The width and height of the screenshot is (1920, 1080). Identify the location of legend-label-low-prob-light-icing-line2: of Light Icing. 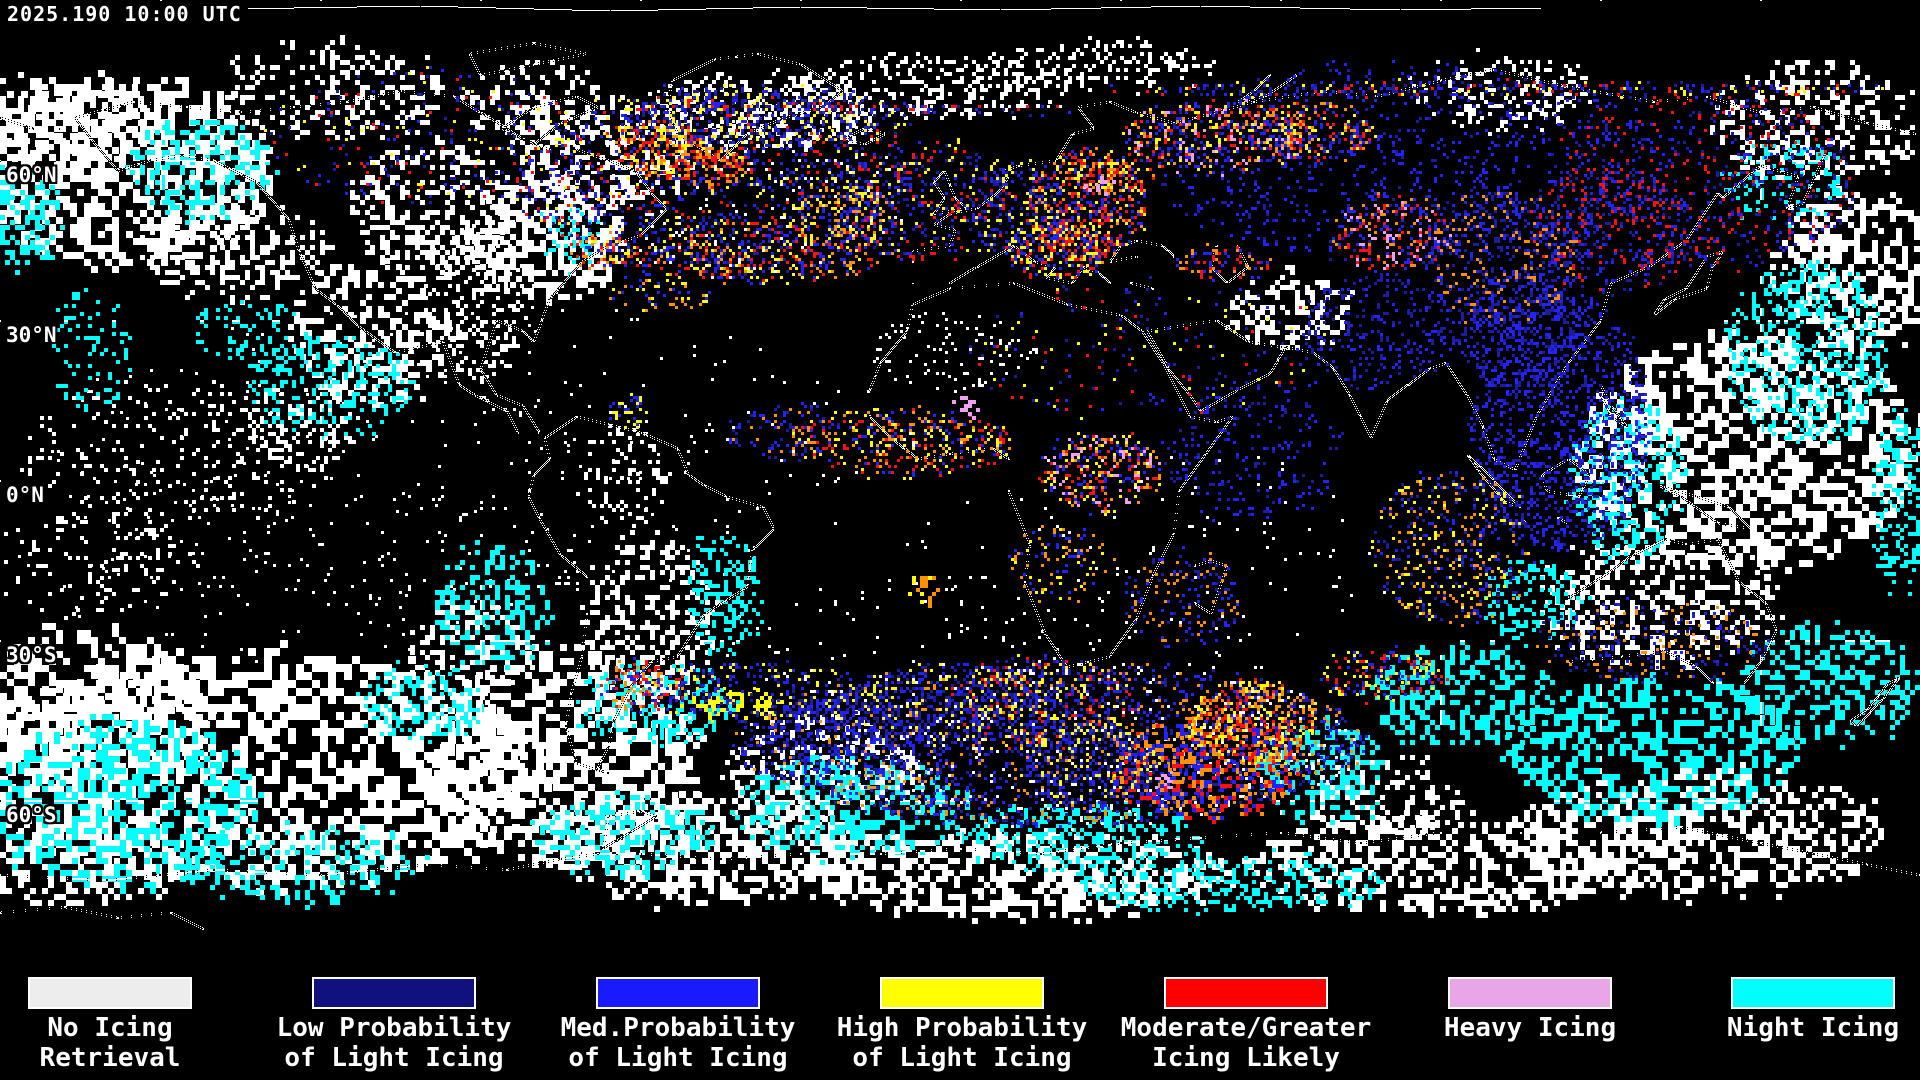
(394, 1058).